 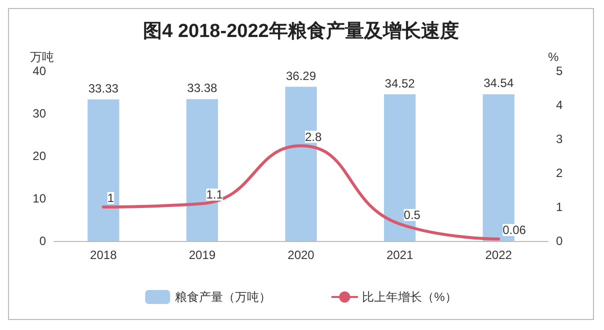 What do you see at coordinates (301, 255) in the screenshot?
I see `x-tick-label: 2020` at bounding box center [301, 255].